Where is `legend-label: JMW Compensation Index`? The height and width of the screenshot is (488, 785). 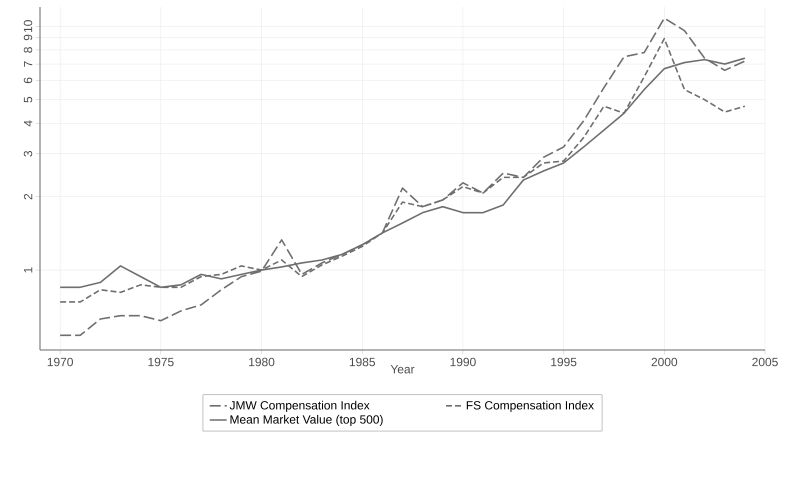 legend-label: JMW Compensation Index is located at coordinates (300, 406).